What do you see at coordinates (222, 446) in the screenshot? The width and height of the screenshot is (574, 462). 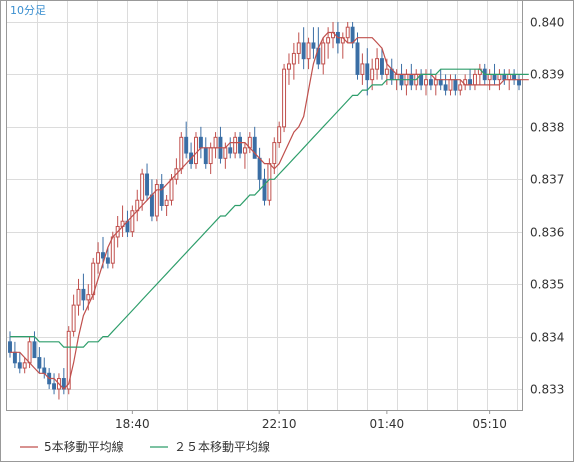 I see `legend-label-ma25: ２５本移動平均線` at bounding box center [222, 446].